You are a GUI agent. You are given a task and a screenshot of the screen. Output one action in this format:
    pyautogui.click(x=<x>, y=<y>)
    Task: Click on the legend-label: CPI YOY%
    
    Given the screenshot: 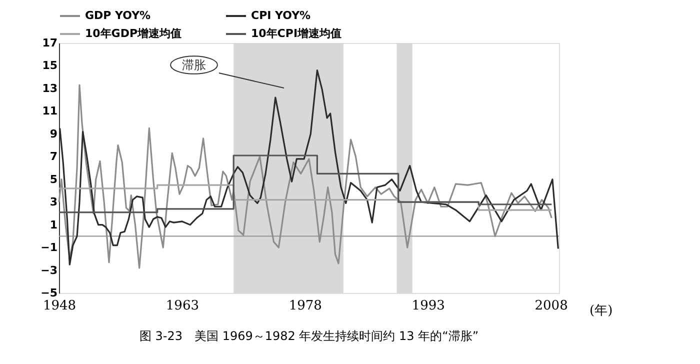 What is the action you would take?
    pyautogui.click(x=281, y=15)
    